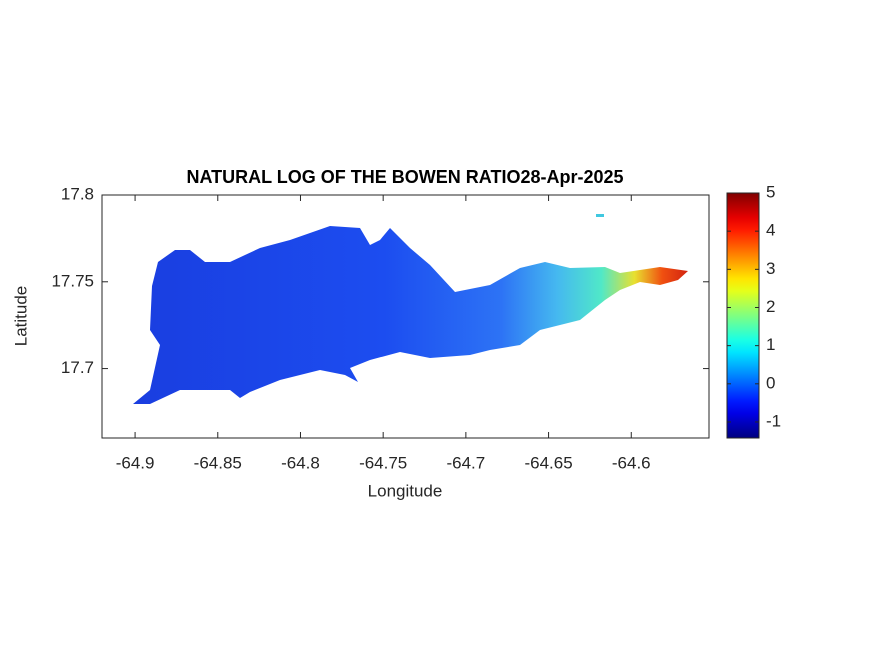 This screenshot has width=875, height=656. I want to click on x-tick-label: -64.8, so click(300, 462).